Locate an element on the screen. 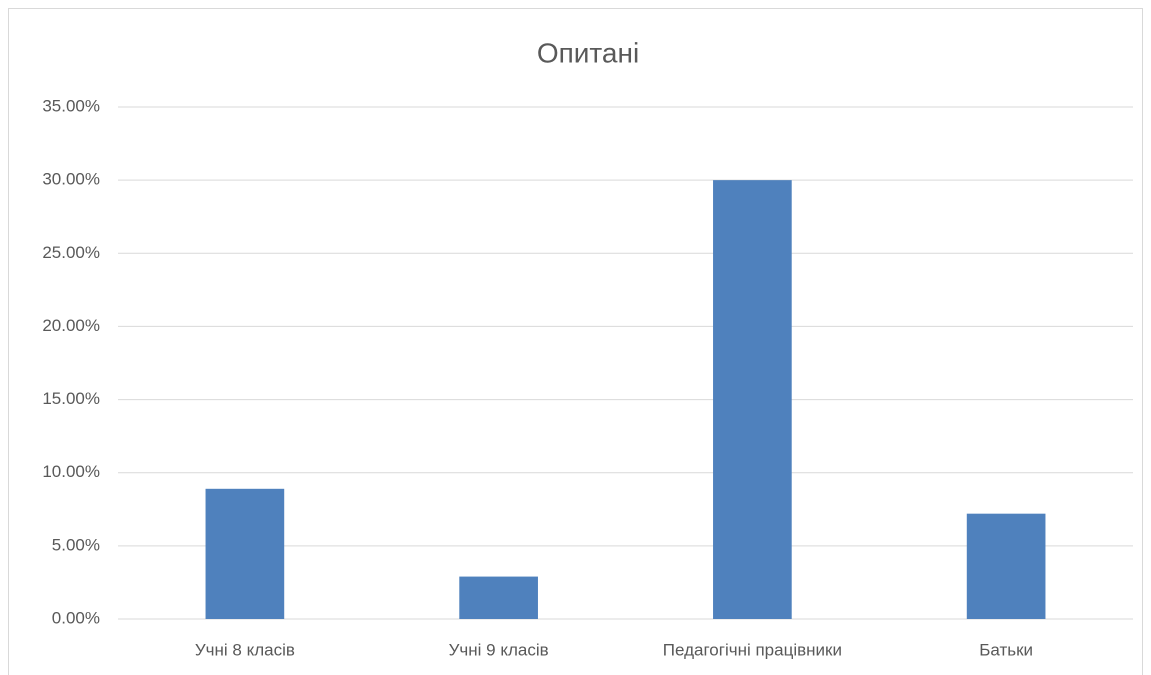  x-tick-label: Учні 8 класів is located at coordinates (245, 649).